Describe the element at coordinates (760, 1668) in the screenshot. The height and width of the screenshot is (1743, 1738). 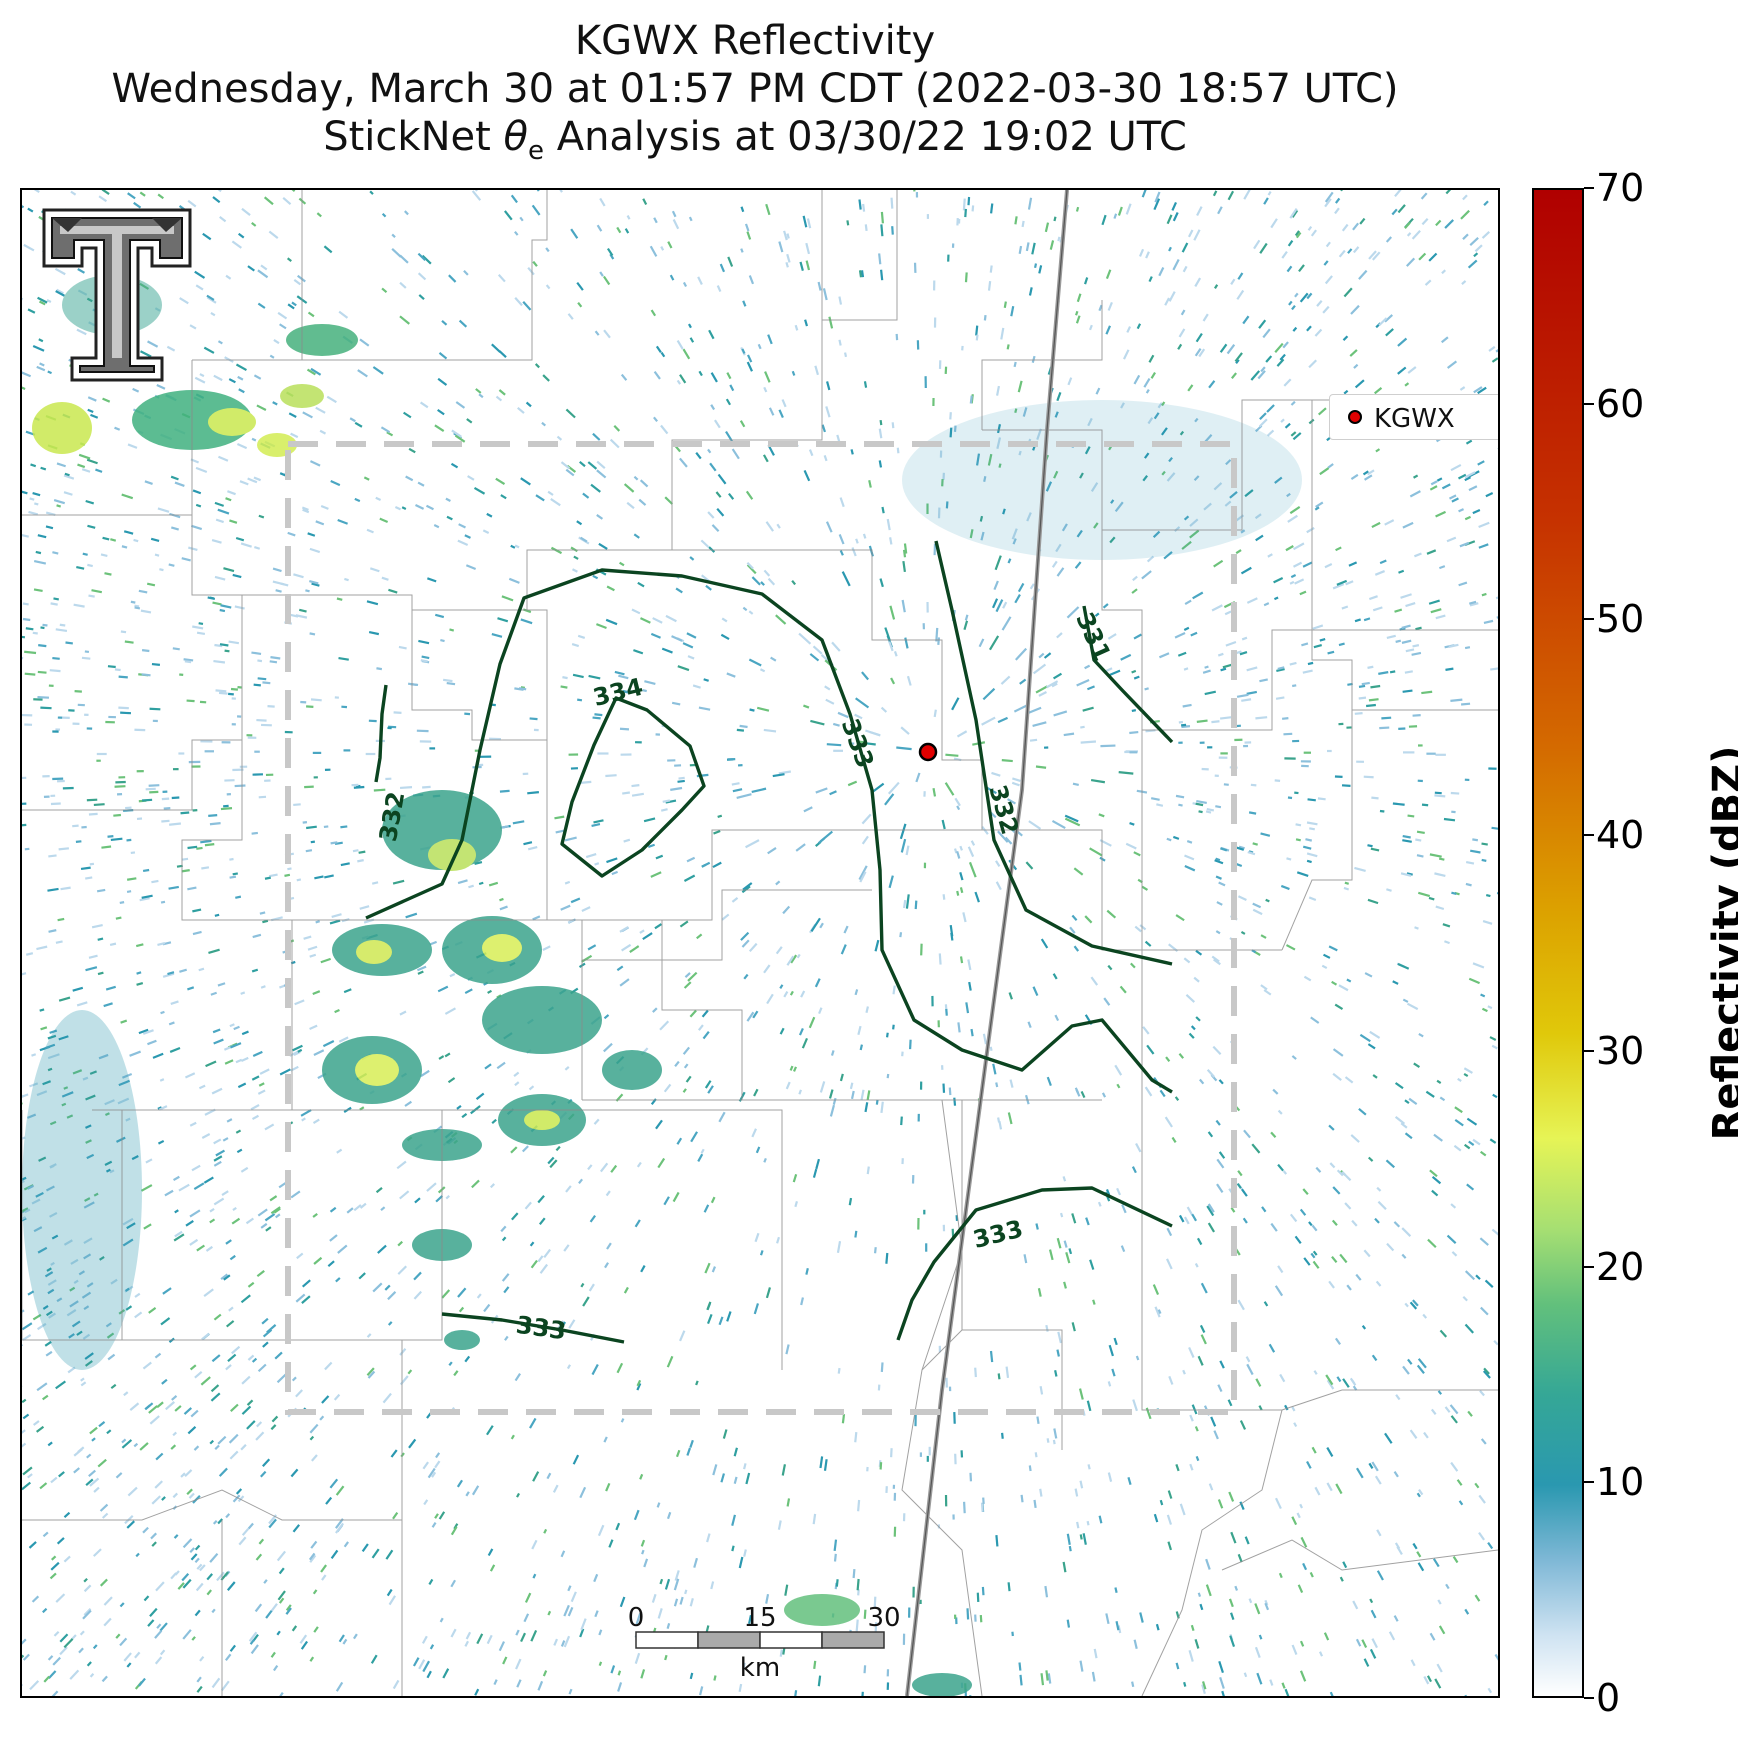
I see `scale-unit: km` at that location.